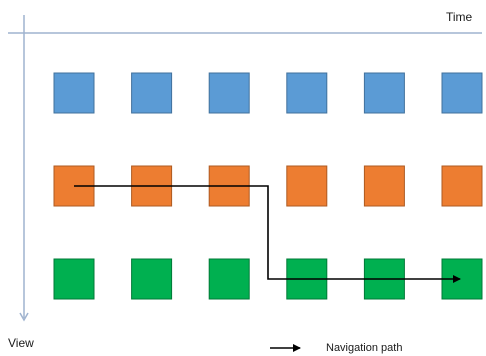 The width and height of the screenshot is (486, 356). Describe the element at coordinates (364, 348) in the screenshot. I see `legend-label: Navigation path` at that location.